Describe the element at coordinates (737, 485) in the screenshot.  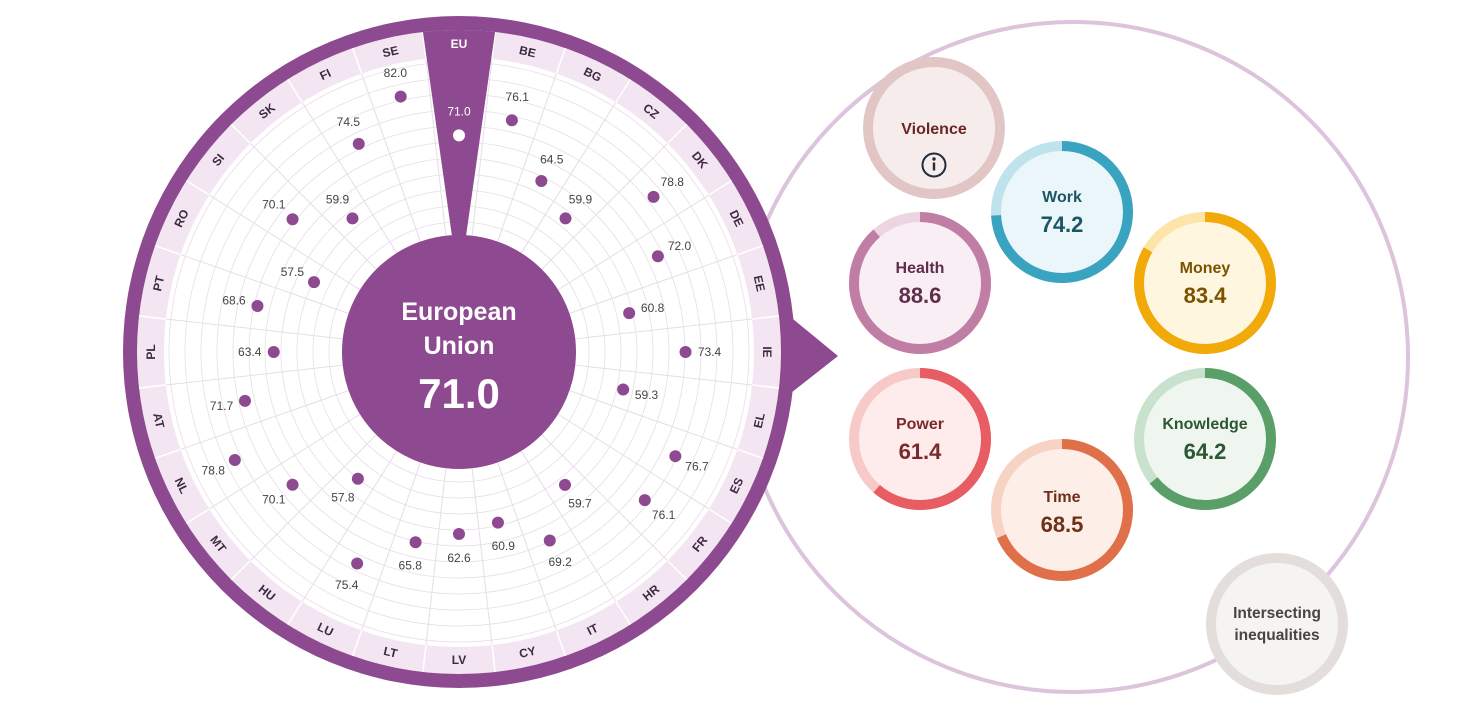
I see `country-code-es: ES` at that location.